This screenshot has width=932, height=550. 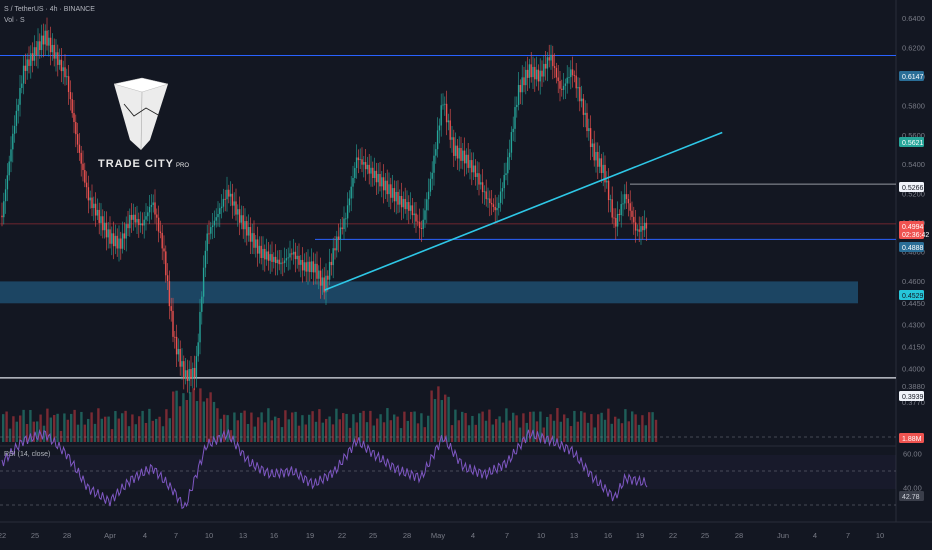 I want to click on rsi-label: RSI (14, close), so click(x=27, y=454).